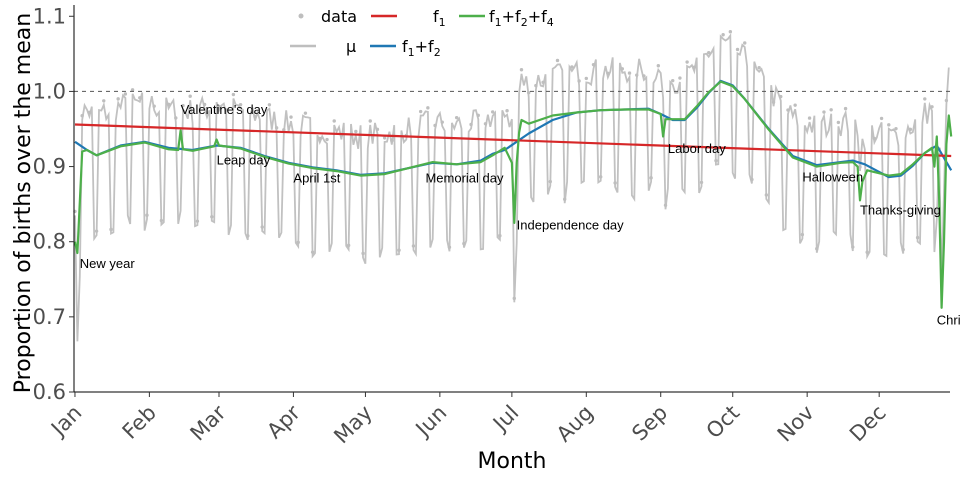 This screenshot has width=960, height=480. I want to click on legend-label-f1-f2: f1+f2, so click(421, 48).